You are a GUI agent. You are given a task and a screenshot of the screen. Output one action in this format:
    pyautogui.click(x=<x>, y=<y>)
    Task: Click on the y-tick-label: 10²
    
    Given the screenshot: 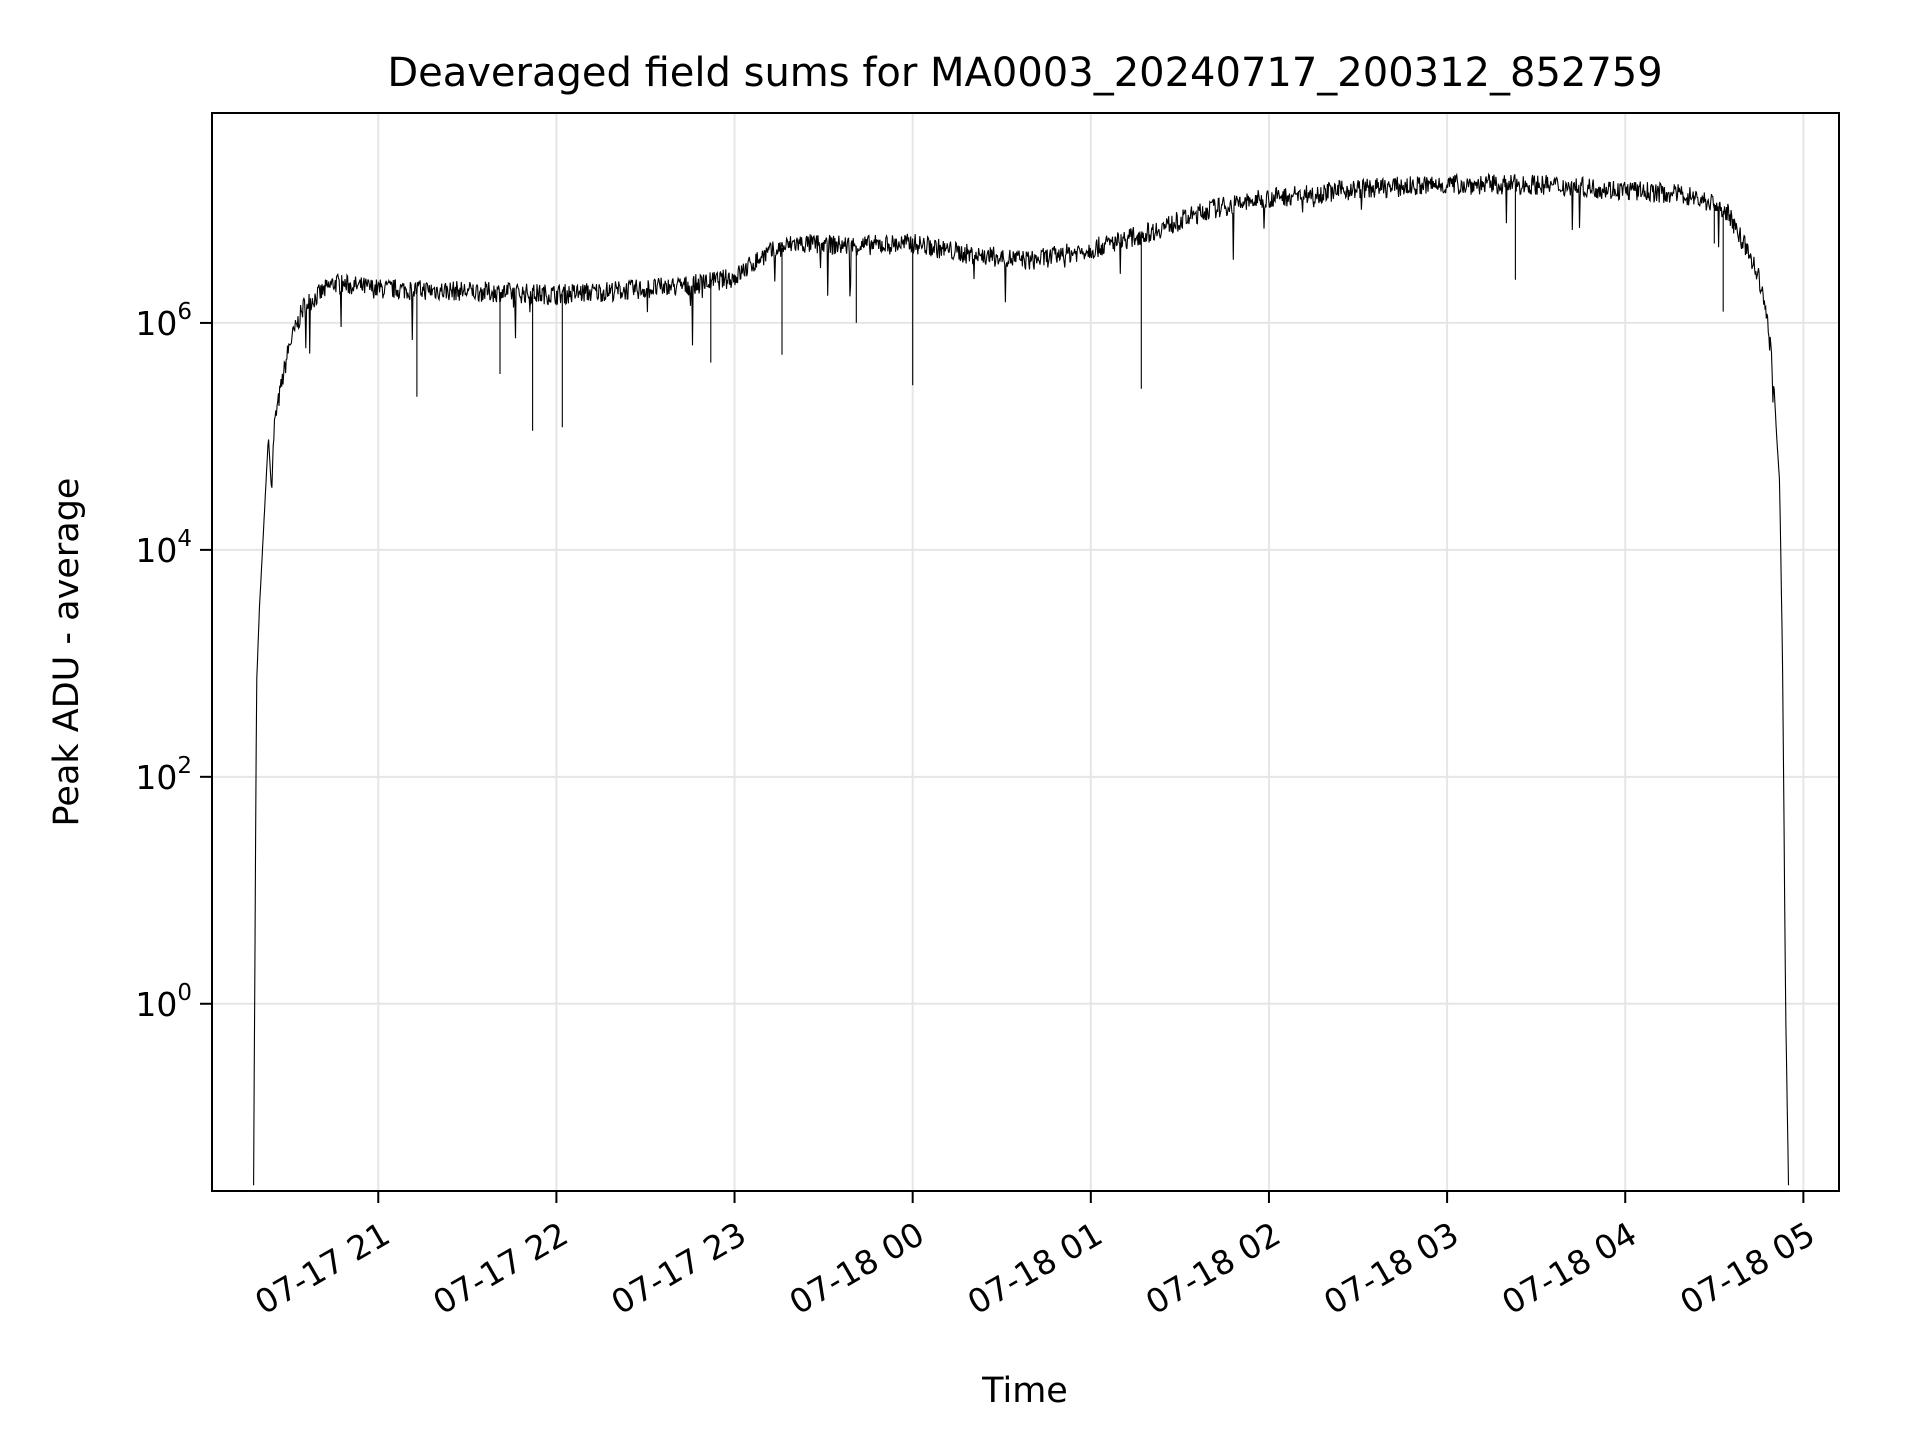 What is the action you would take?
    pyautogui.click(x=163, y=775)
    